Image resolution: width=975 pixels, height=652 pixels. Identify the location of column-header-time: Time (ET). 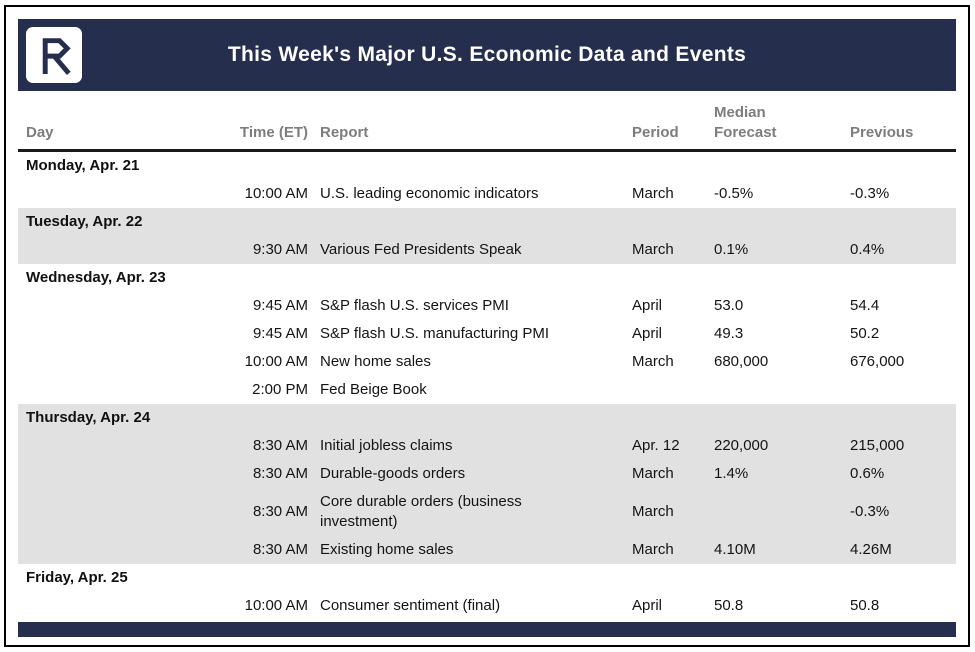
(258, 126).